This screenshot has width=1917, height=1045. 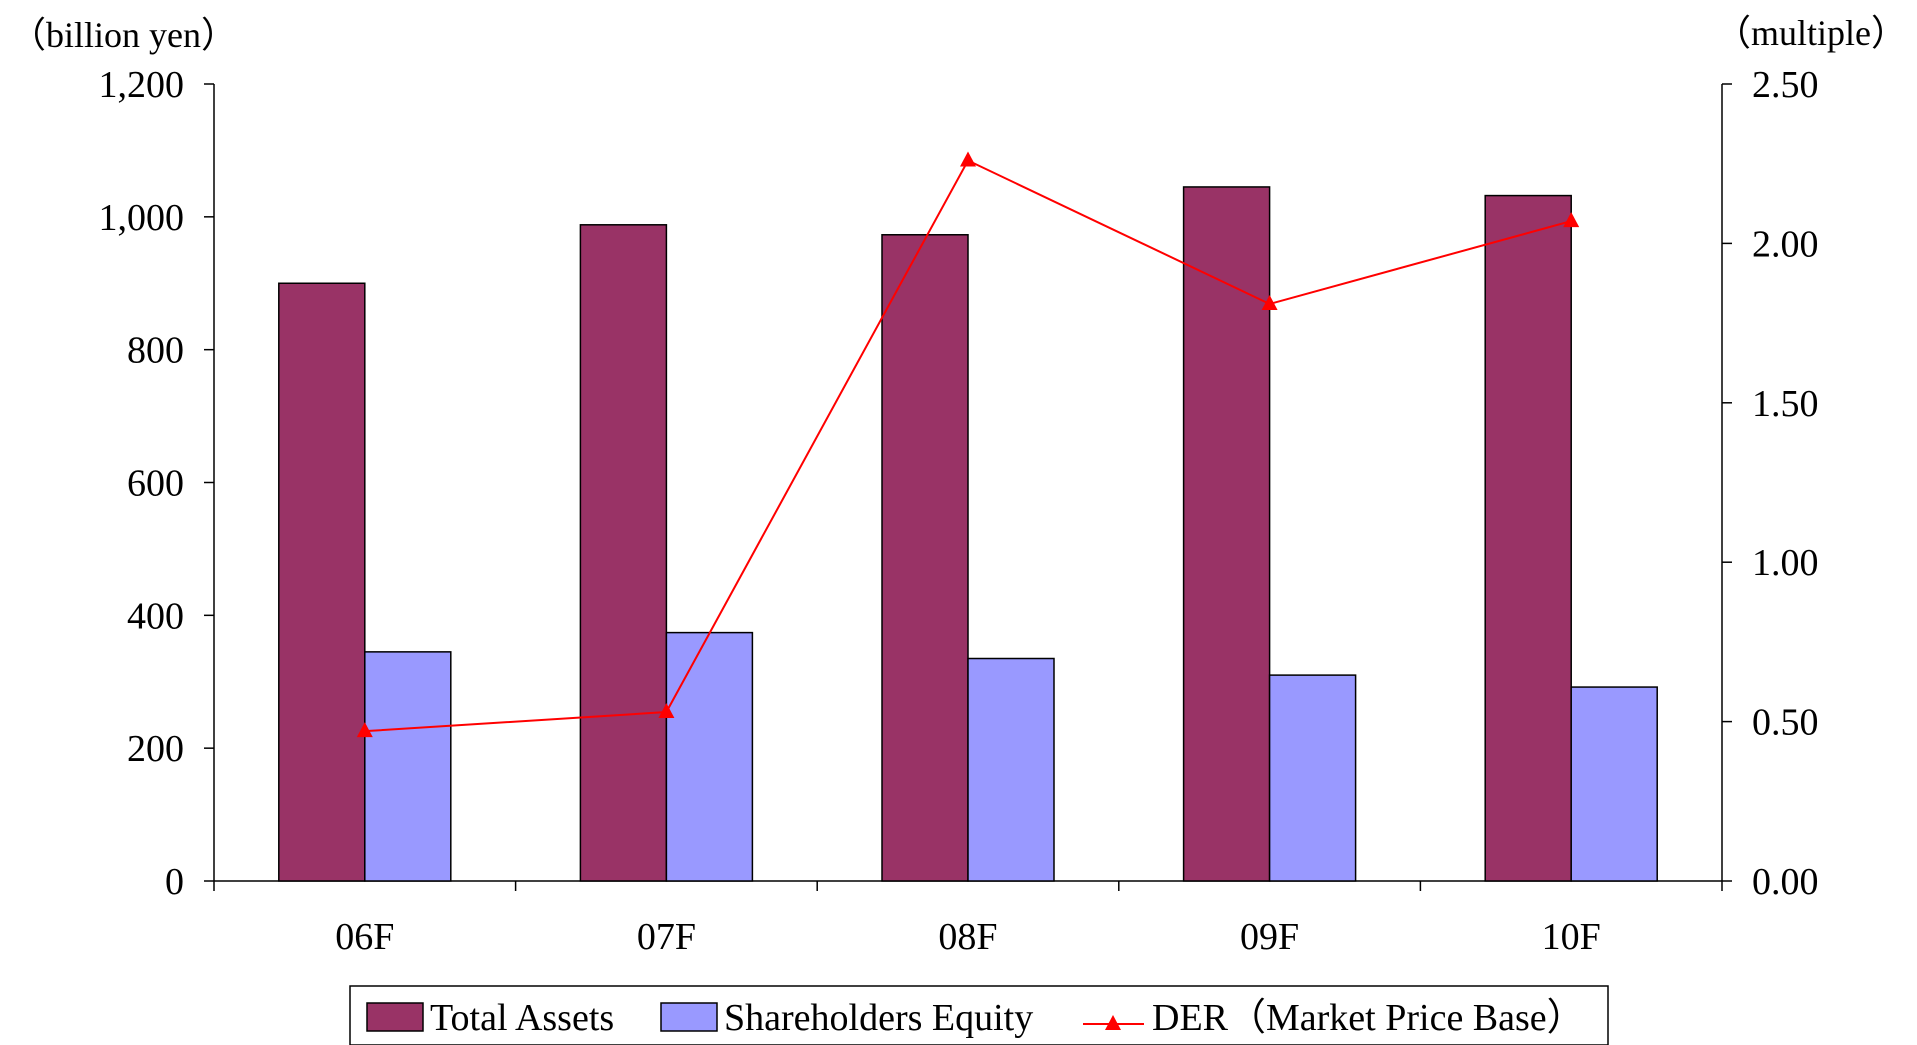 What do you see at coordinates (878, 1018) in the screenshot?
I see `legend-label-shareholders-equity: Shareholders Equity` at bounding box center [878, 1018].